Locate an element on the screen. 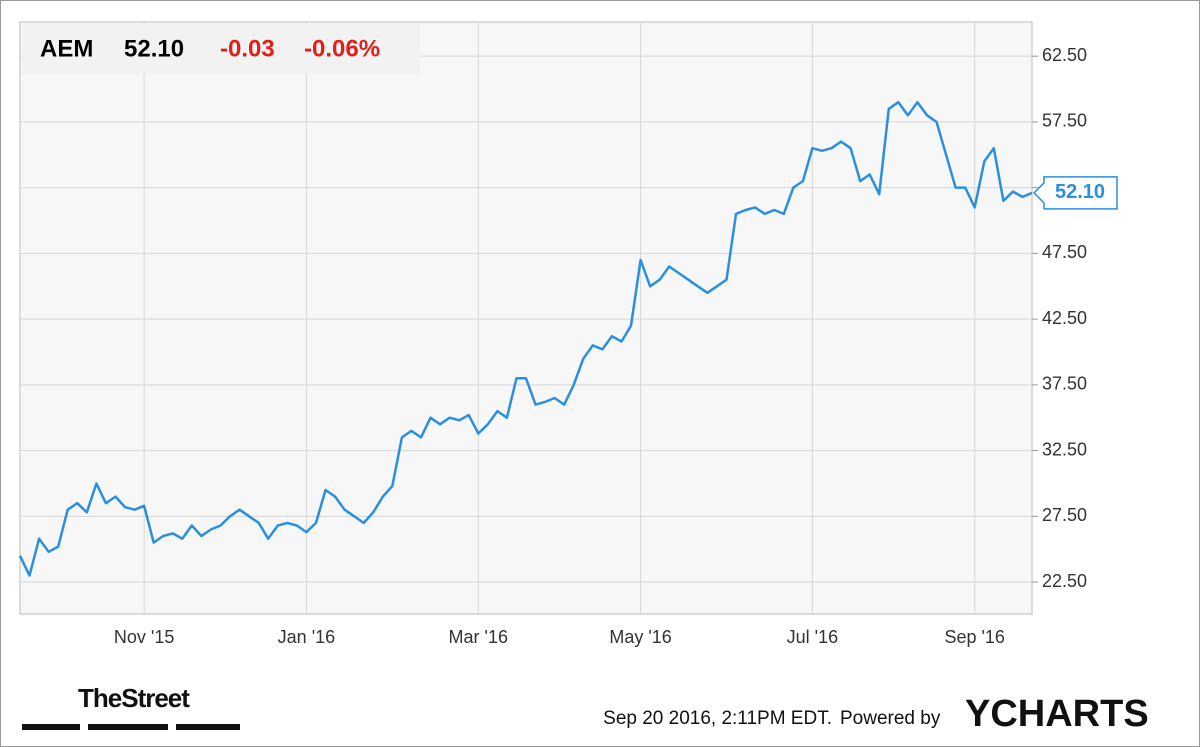  change-pct: -0.06% is located at coordinates (342, 48).